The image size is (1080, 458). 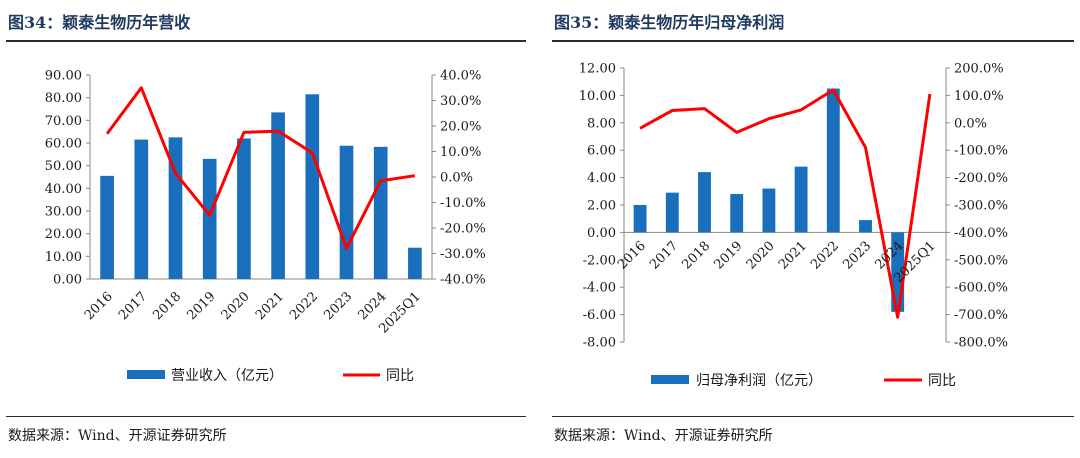 I want to click on right-tick-label: 10.0%, so click(x=460, y=152).